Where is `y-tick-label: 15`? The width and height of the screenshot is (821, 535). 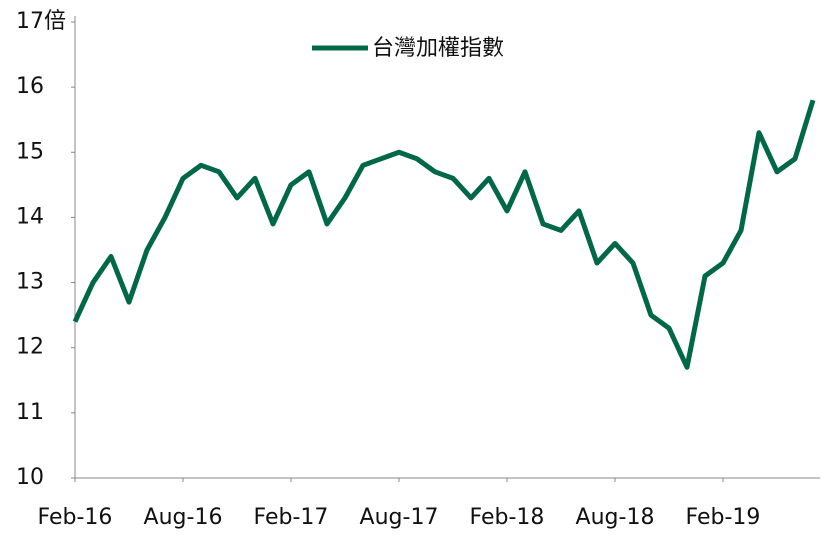
y-tick-label: 15 is located at coordinates (30, 151).